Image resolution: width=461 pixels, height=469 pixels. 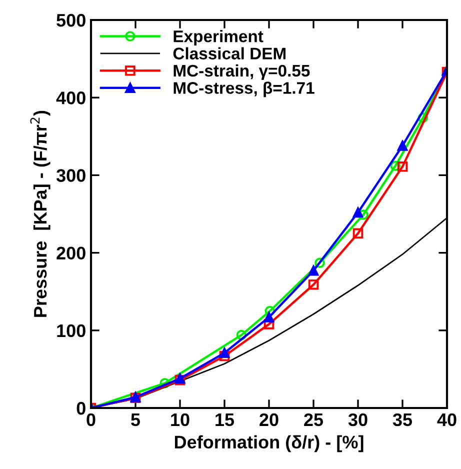 I want to click on x-tick-label: 20, so click(x=269, y=419).